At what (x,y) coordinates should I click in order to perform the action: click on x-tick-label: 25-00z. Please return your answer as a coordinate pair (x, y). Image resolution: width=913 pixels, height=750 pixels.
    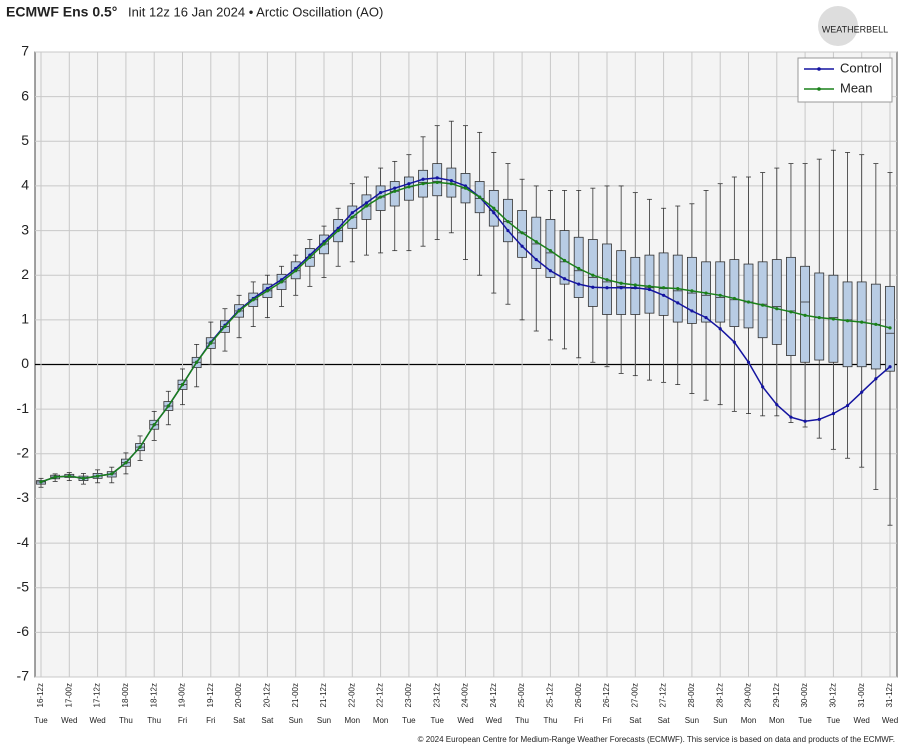
    Looking at the image, I should click on (521, 695).